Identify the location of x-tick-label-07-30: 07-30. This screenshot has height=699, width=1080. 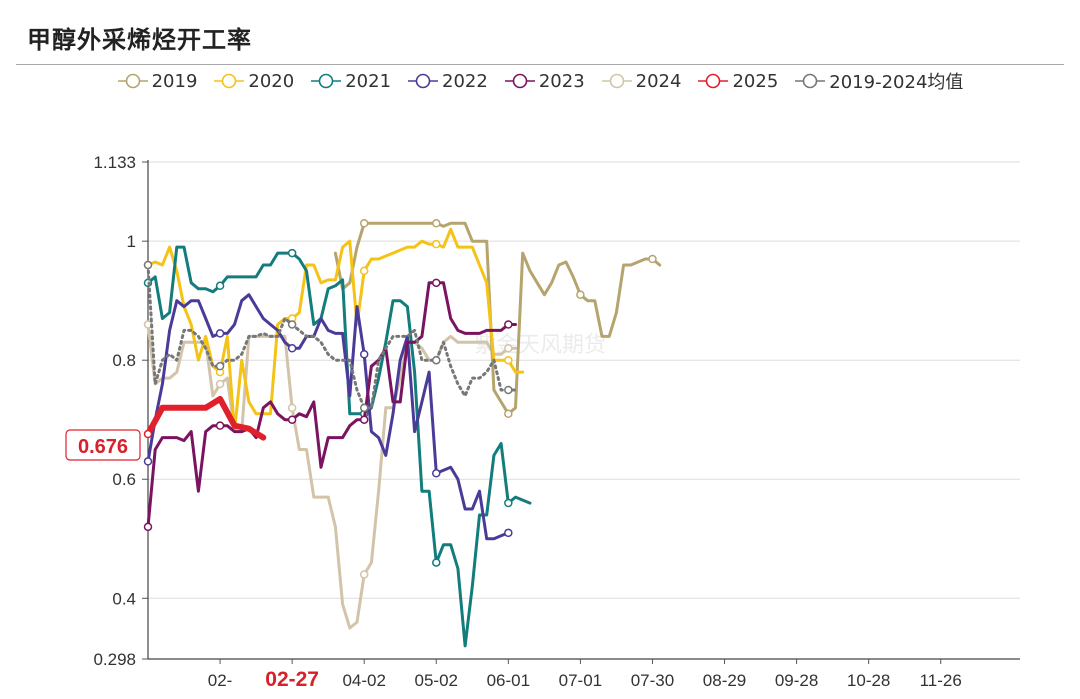
(652, 680).